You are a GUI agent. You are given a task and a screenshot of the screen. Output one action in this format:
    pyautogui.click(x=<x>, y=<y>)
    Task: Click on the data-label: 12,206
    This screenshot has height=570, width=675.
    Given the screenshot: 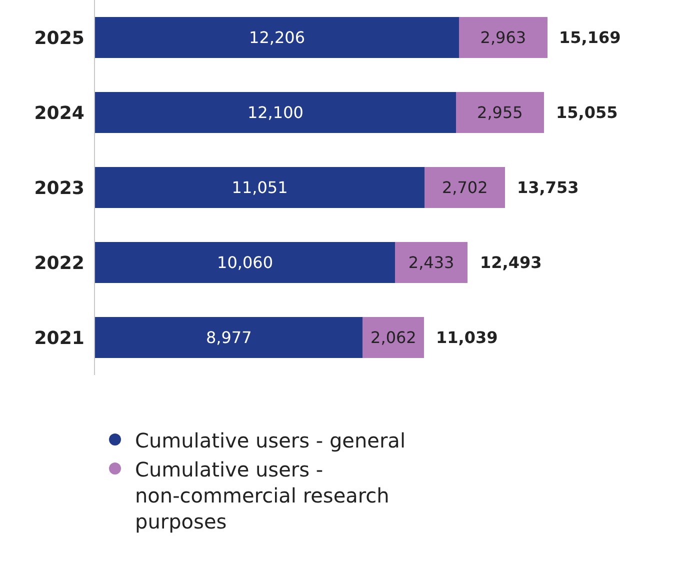 What is the action you would take?
    pyautogui.click(x=277, y=38)
    